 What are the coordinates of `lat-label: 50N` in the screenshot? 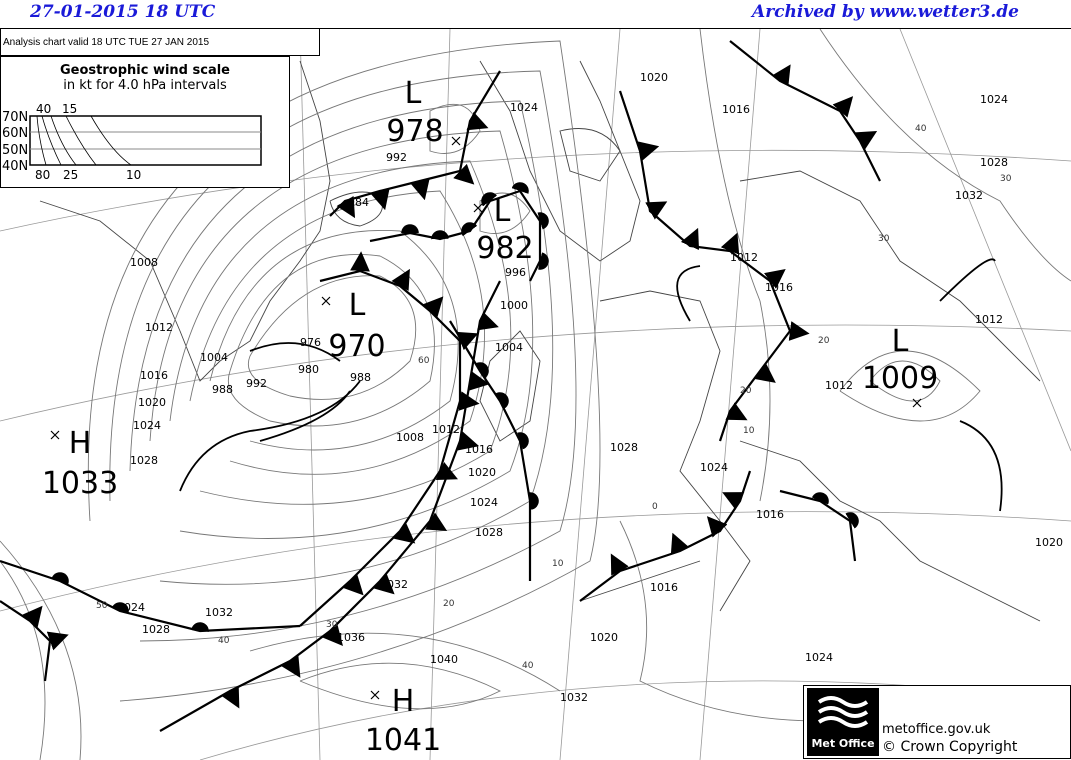 It's located at (15, 150).